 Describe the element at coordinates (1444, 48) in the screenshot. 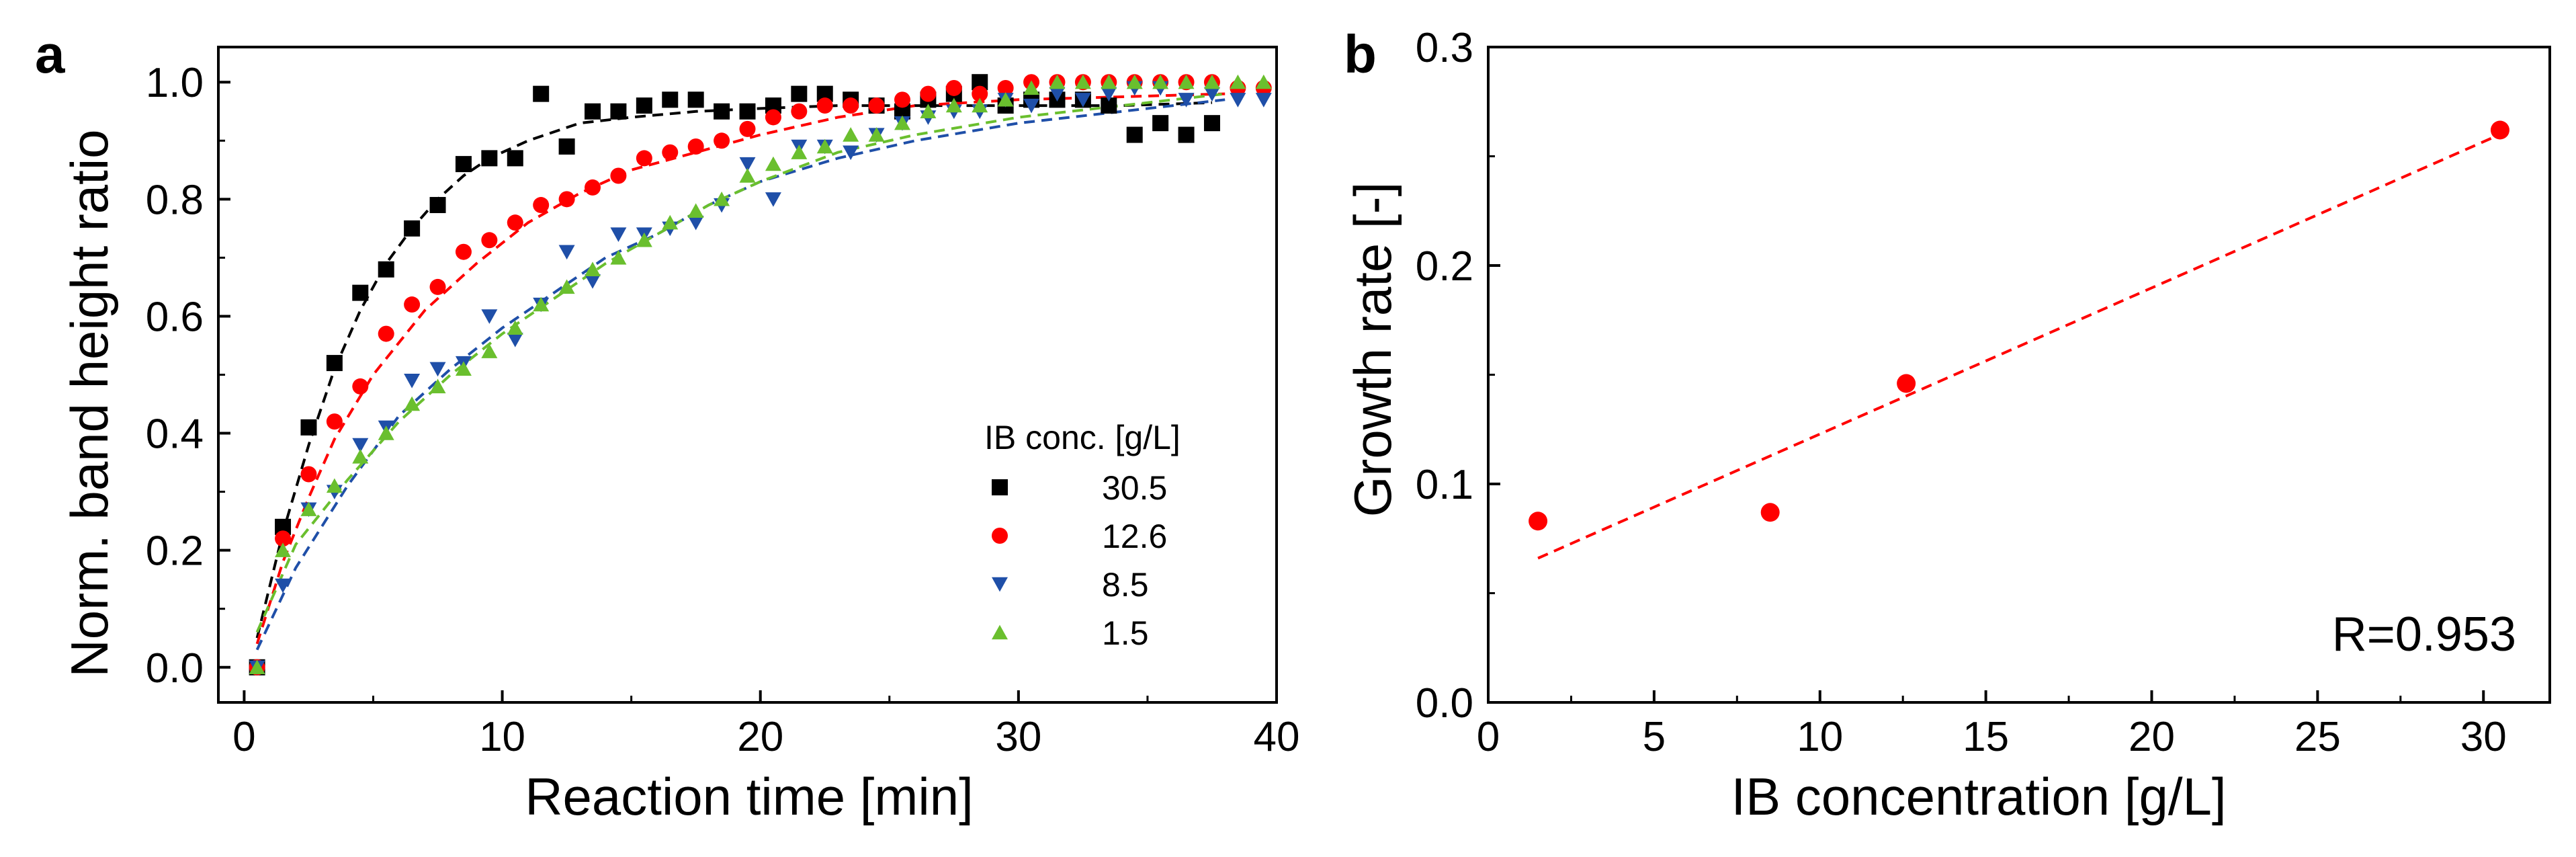

I see `y-tick-label: 0.3` at that location.